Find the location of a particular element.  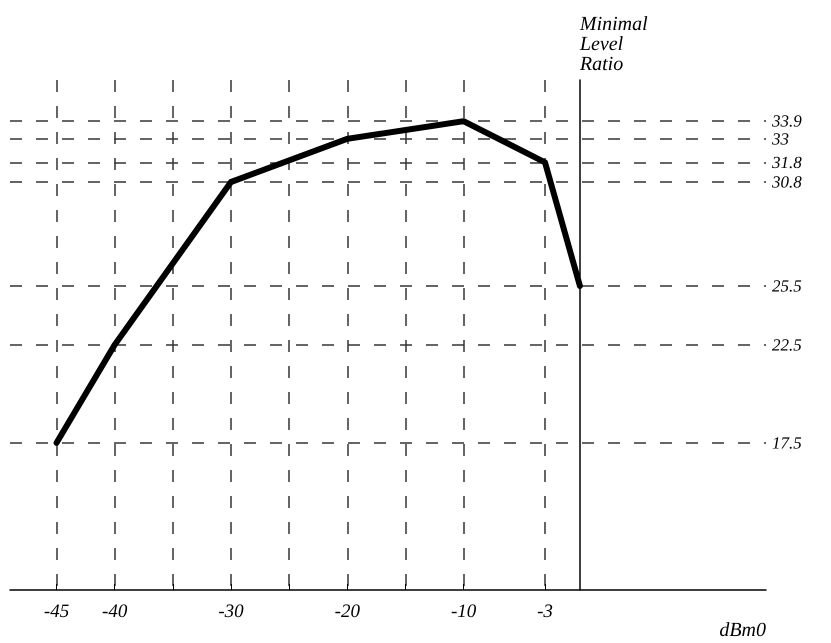

y-tick-label: 17.5 is located at coordinates (787, 442).